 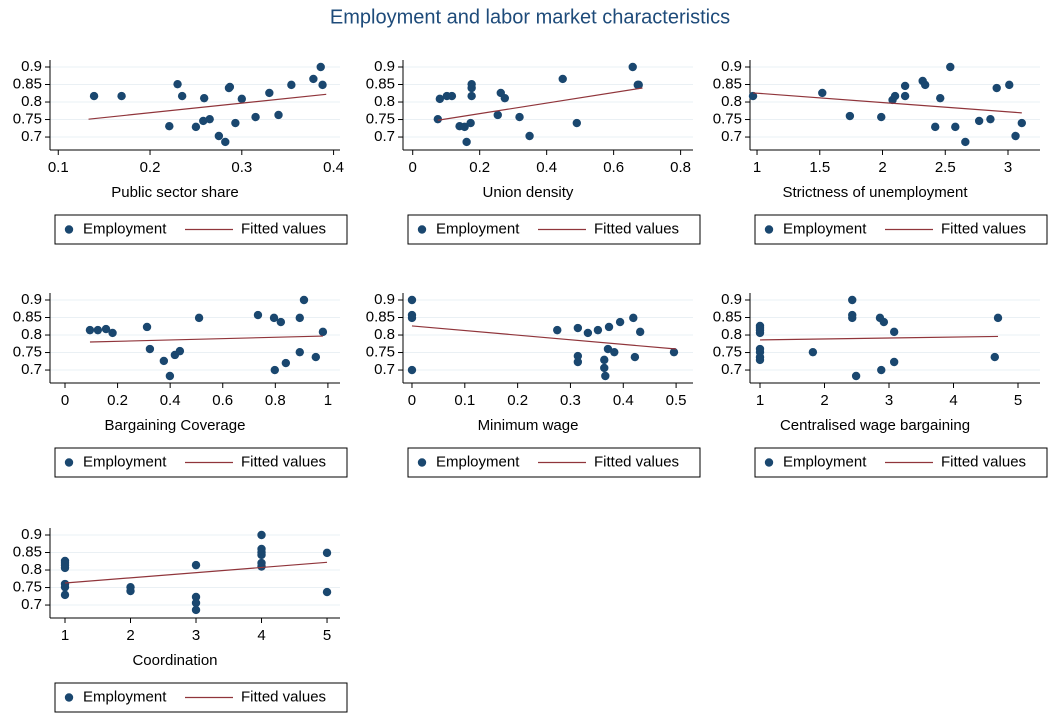 What do you see at coordinates (175, 192) in the screenshot?
I see `x-axis-label: Public sector share` at bounding box center [175, 192].